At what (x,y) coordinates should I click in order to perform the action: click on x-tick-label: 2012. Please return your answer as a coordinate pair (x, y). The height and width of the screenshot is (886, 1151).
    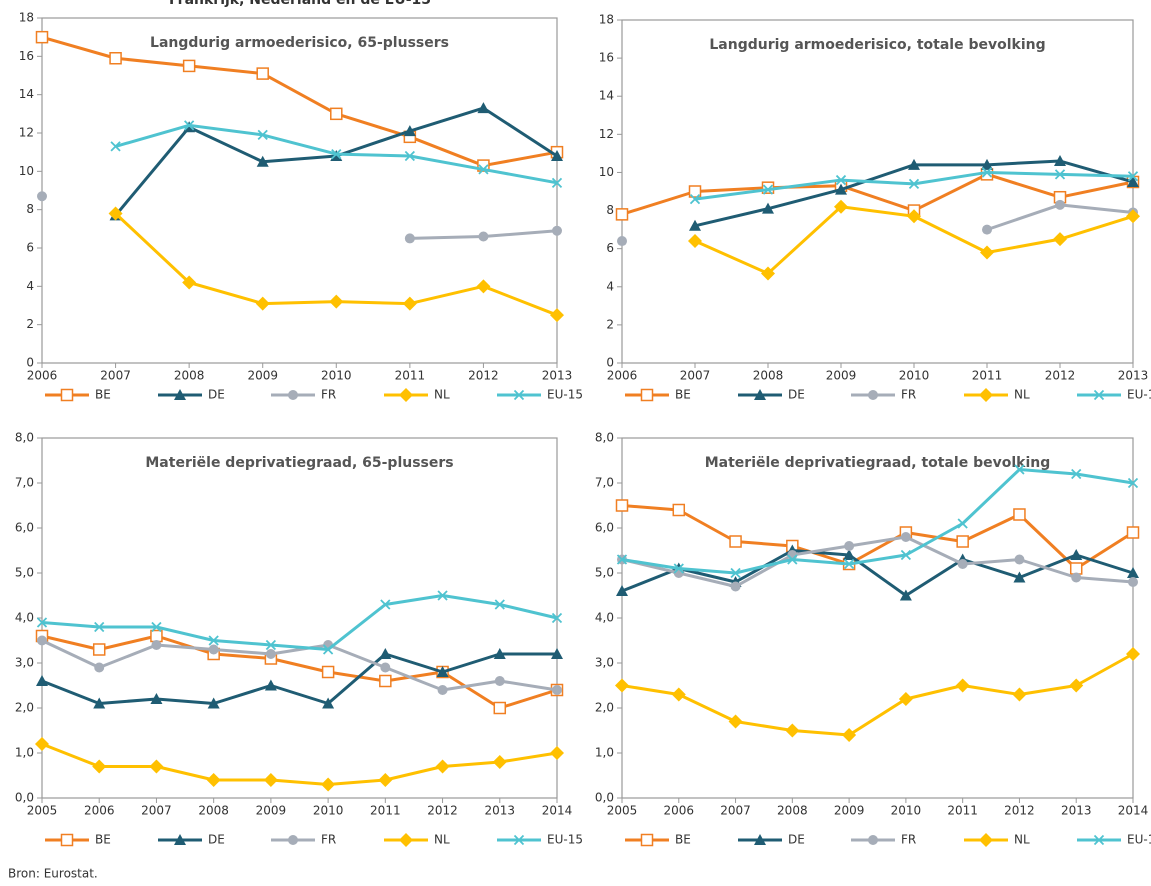
    Looking at the image, I should click on (1060, 376).